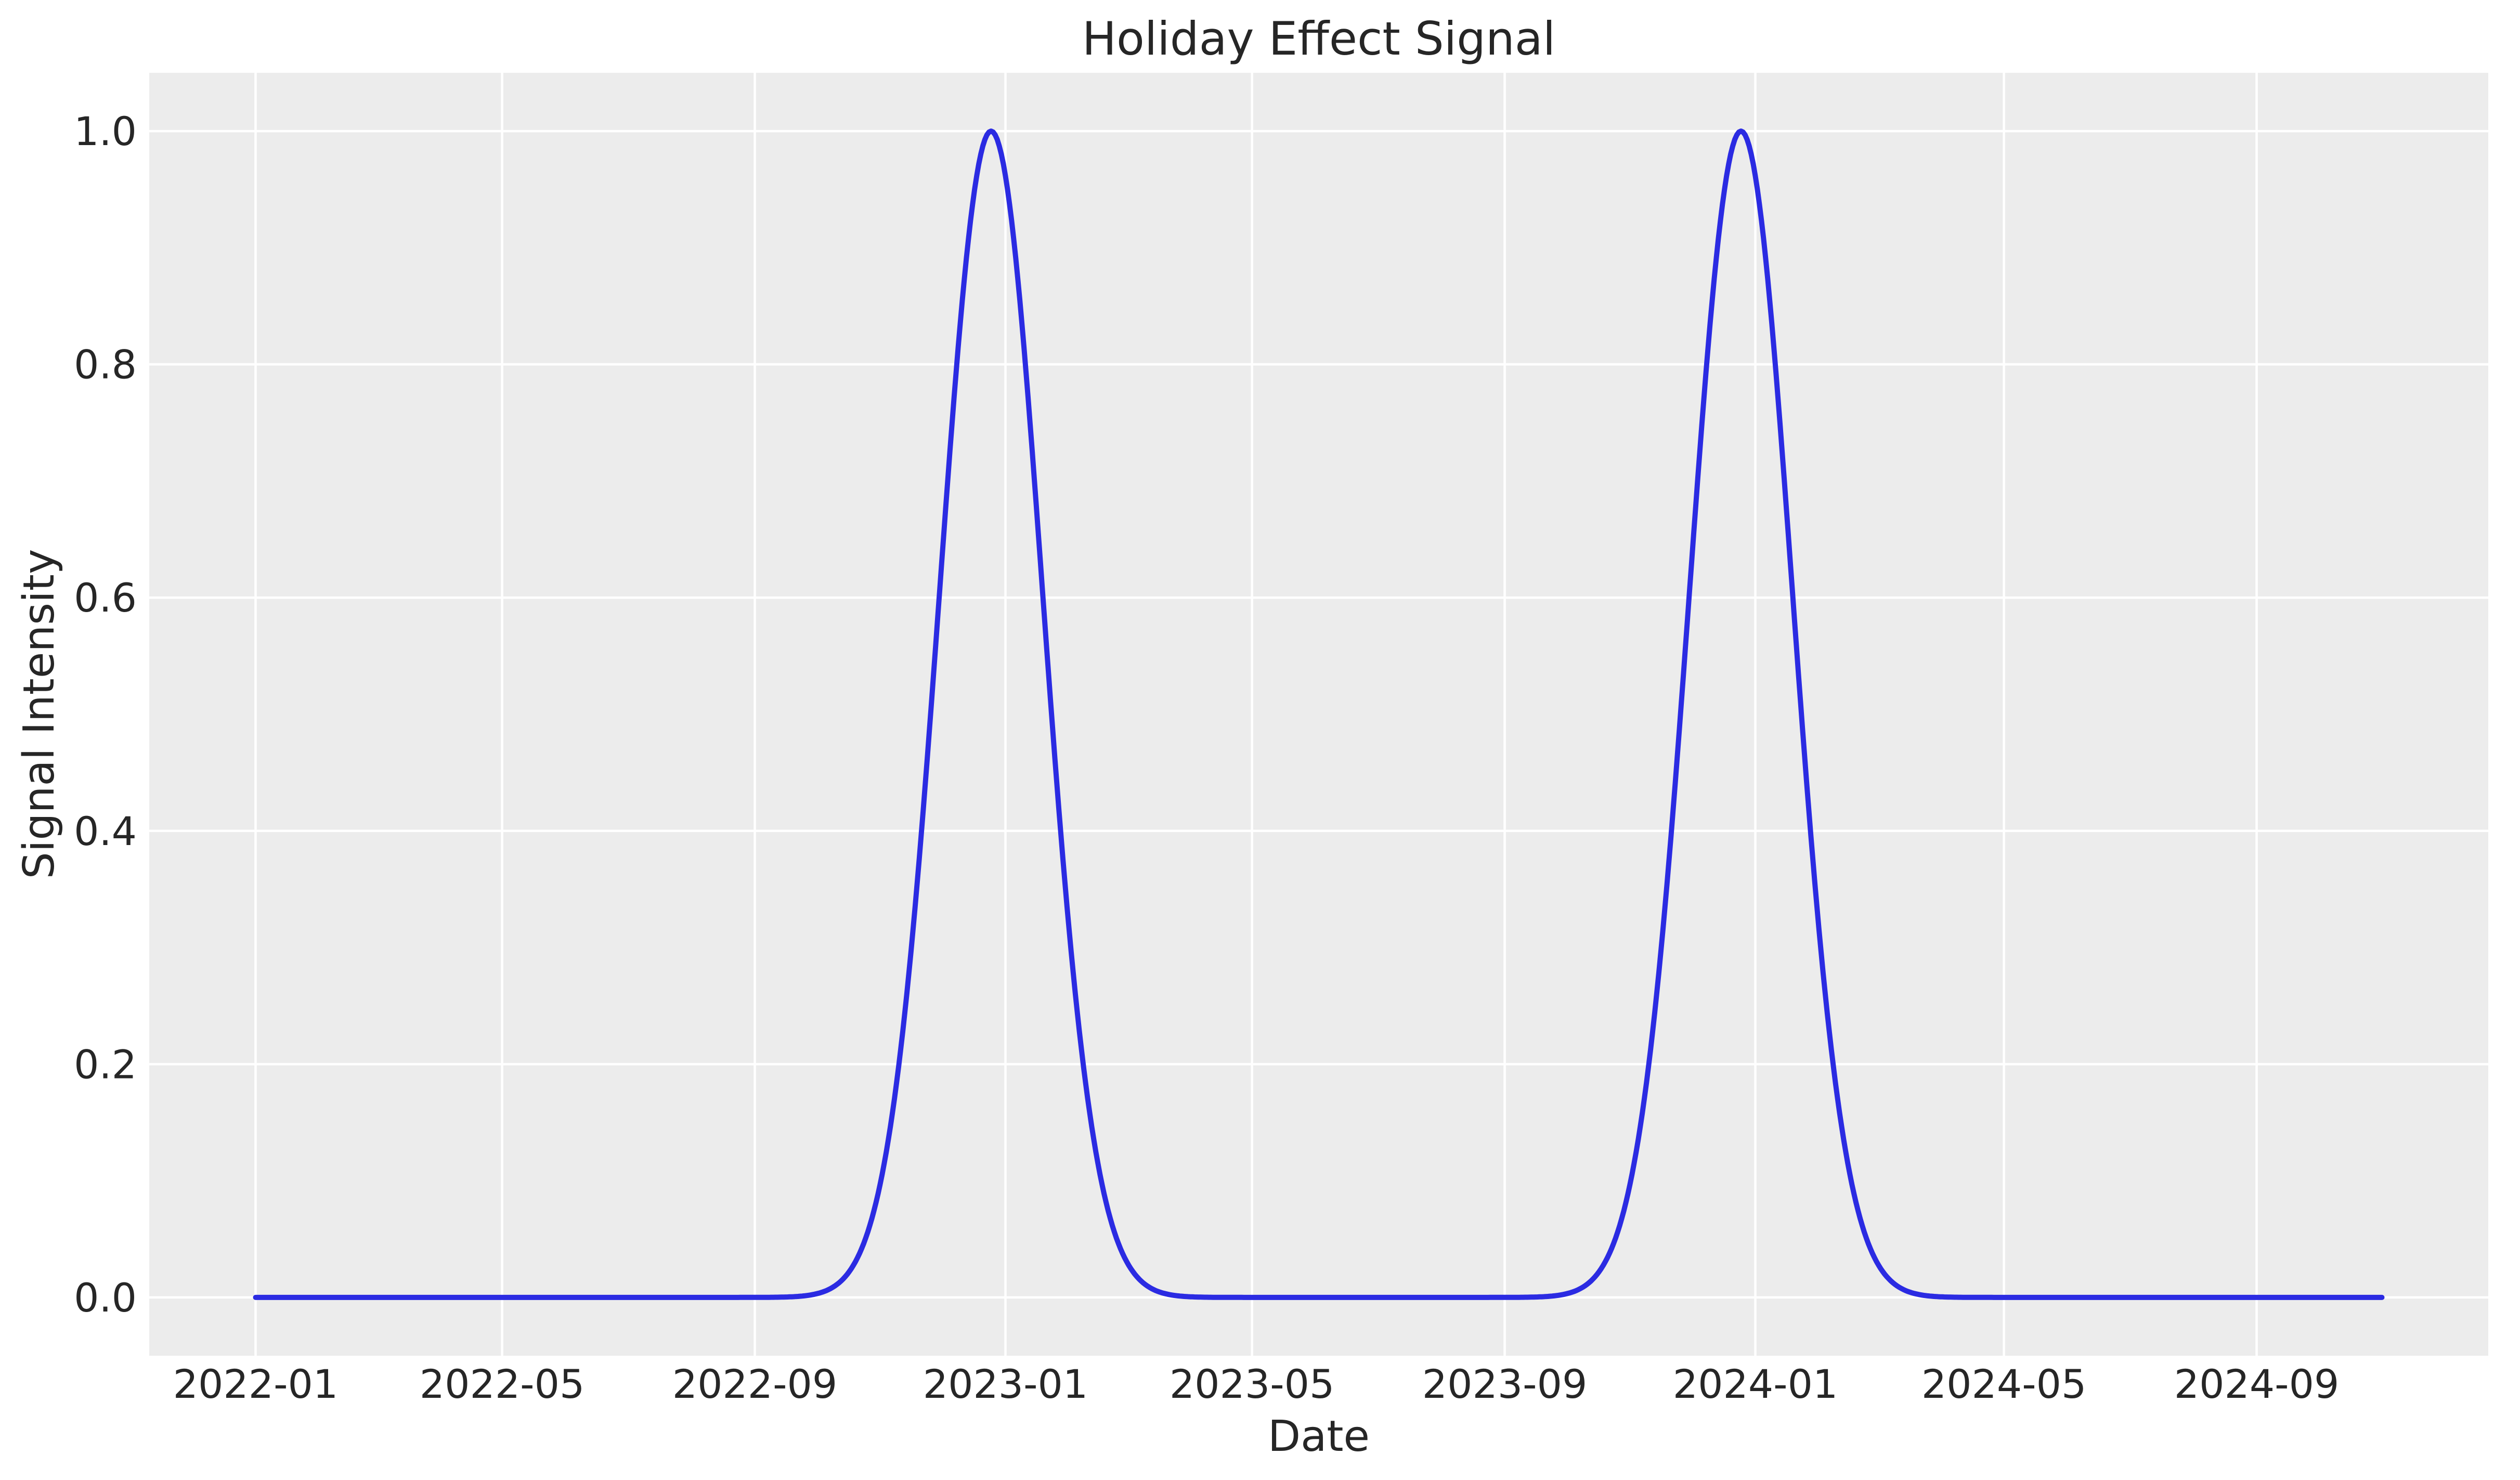 Image resolution: width=2520 pixels, height=1480 pixels. I want to click on y-tick-label: 1.0, so click(105, 131).